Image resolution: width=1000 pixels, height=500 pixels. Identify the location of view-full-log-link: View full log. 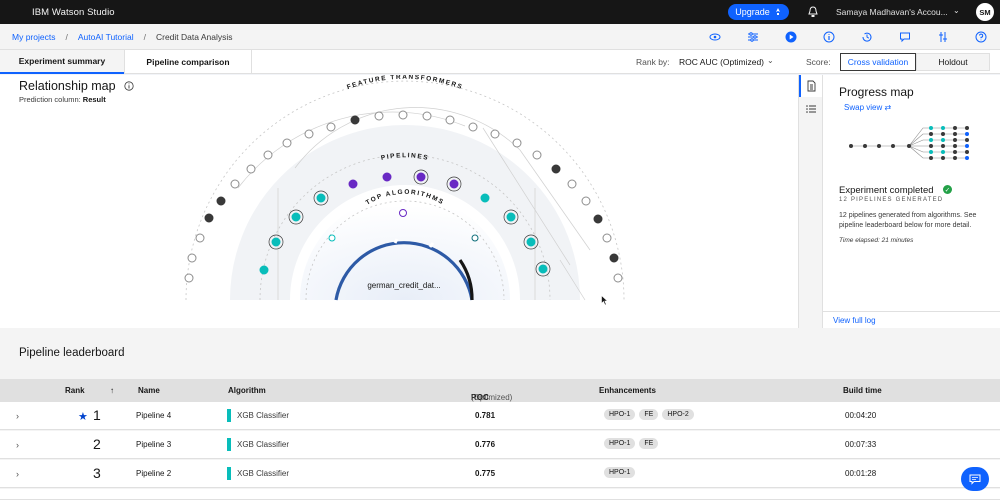
(911, 319).